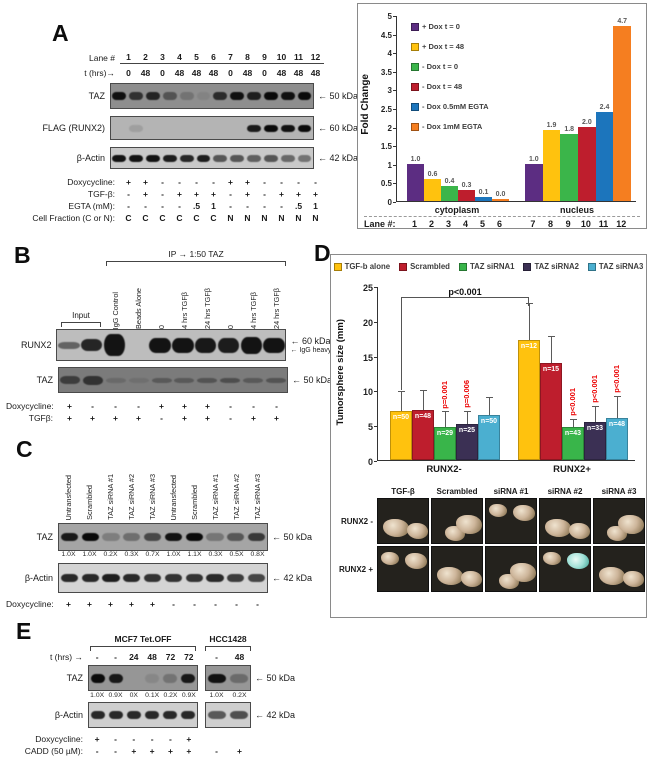 Image resolution: width=650 pixels, height=766 pixels. What do you see at coordinates (193, 182) in the screenshot?
I see `condition-row: Doxycycline: + + - - - - + + - - - -` at bounding box center [193, 182].